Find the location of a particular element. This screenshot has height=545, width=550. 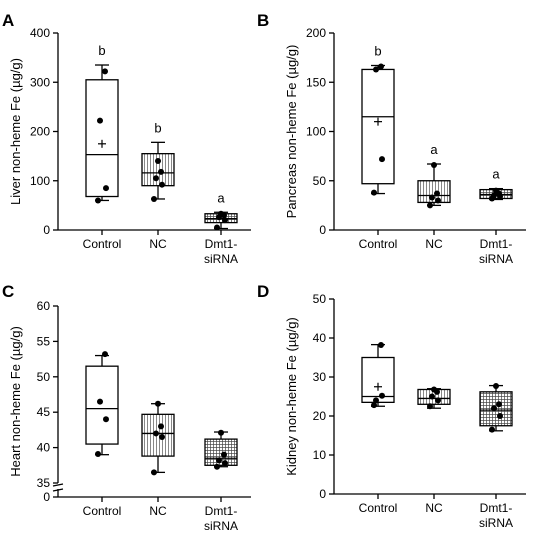

y-tick-label: 400 is located at coordinates (40, 33).